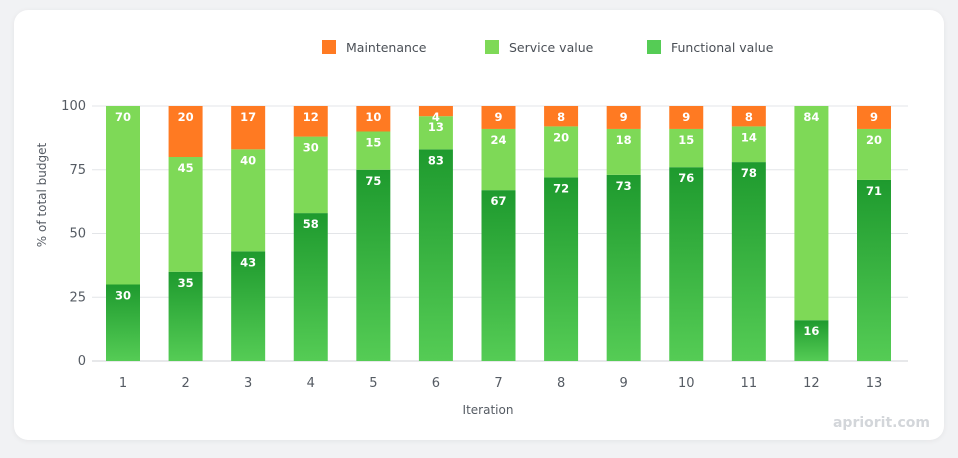 Image resolution: width=958 pixels, height=458 pixels. Describe the element at coordinates (624, 383) in the screenshot. I see `x-tick-label: 9` at that location.